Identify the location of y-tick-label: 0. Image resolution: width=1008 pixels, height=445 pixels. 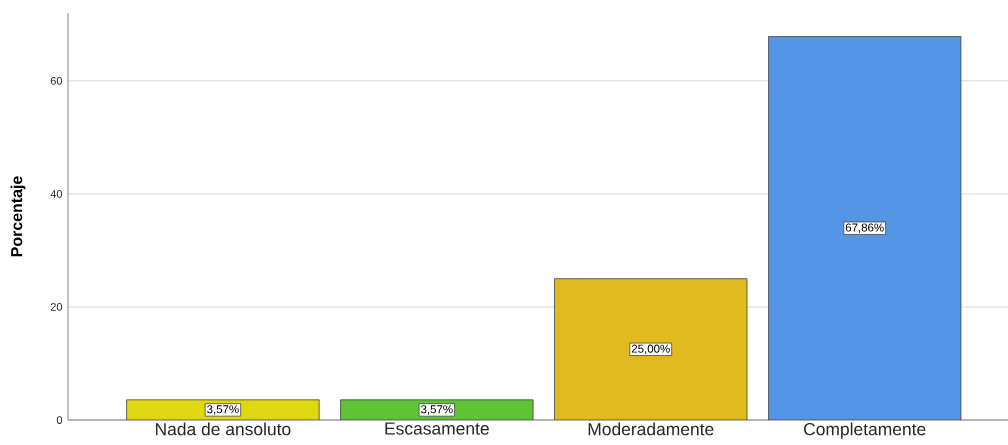
(59, 420).